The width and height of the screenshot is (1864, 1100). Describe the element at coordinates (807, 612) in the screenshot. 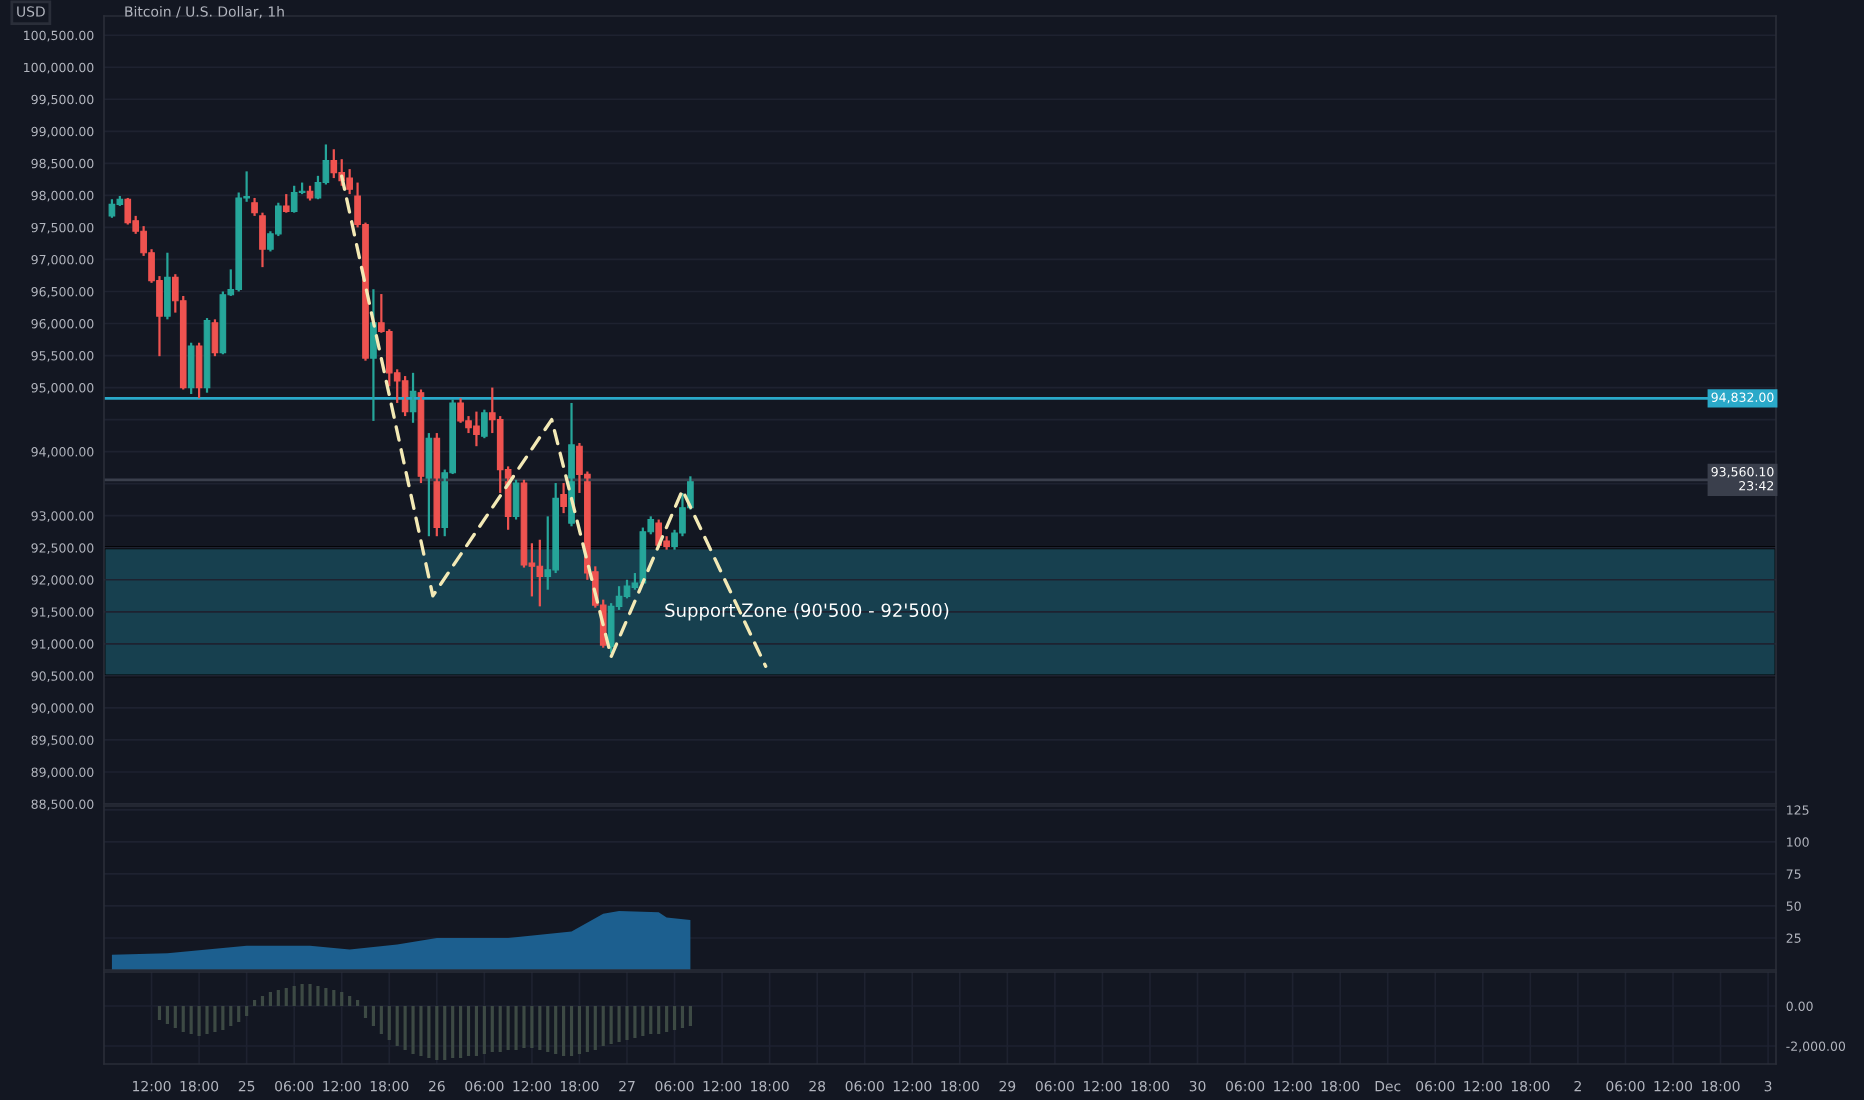

I see `band-label: Support Zone (90'500 - 92'500)` at that location.